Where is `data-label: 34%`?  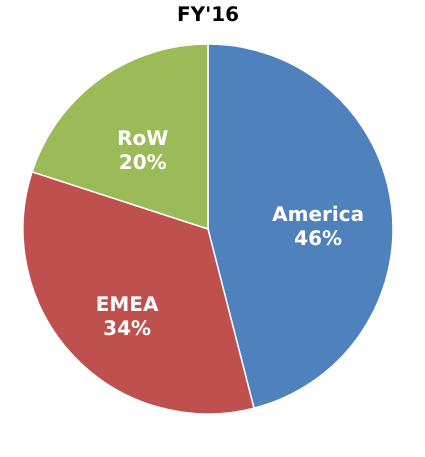
data-label: 34% is located at coordinates (127, 328).